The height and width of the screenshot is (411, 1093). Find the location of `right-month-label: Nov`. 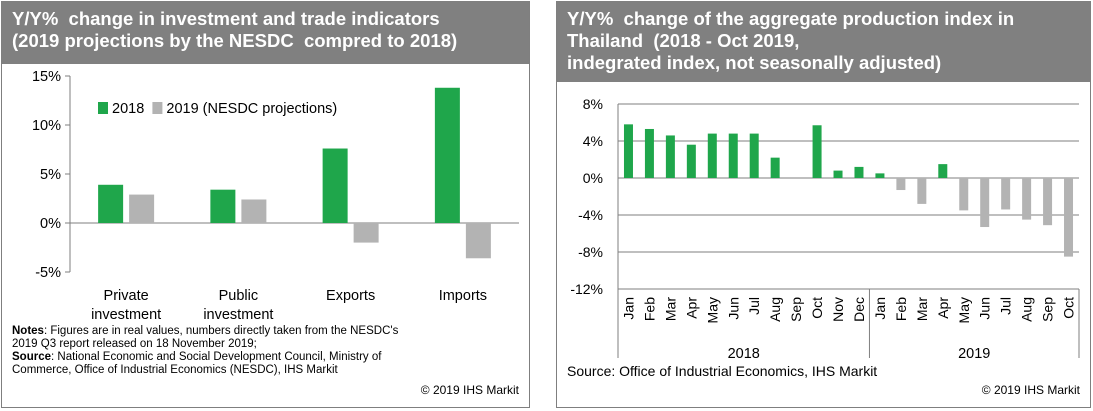

right-month-label: Nov is located at coordinates (838, 309).